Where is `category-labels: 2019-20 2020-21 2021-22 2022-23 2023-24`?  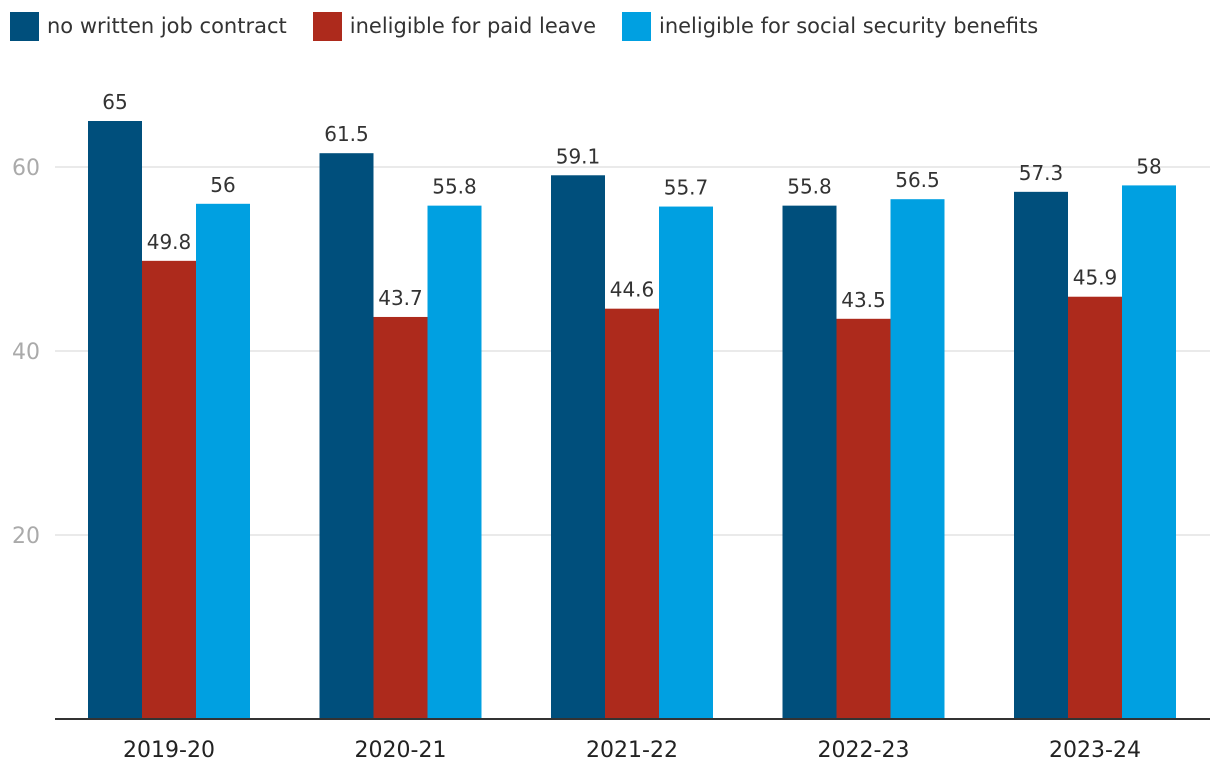 category-labels: 2019-20 2020-21 2021-22 2022-23 2023-24 is located at coordinates (632, 750).